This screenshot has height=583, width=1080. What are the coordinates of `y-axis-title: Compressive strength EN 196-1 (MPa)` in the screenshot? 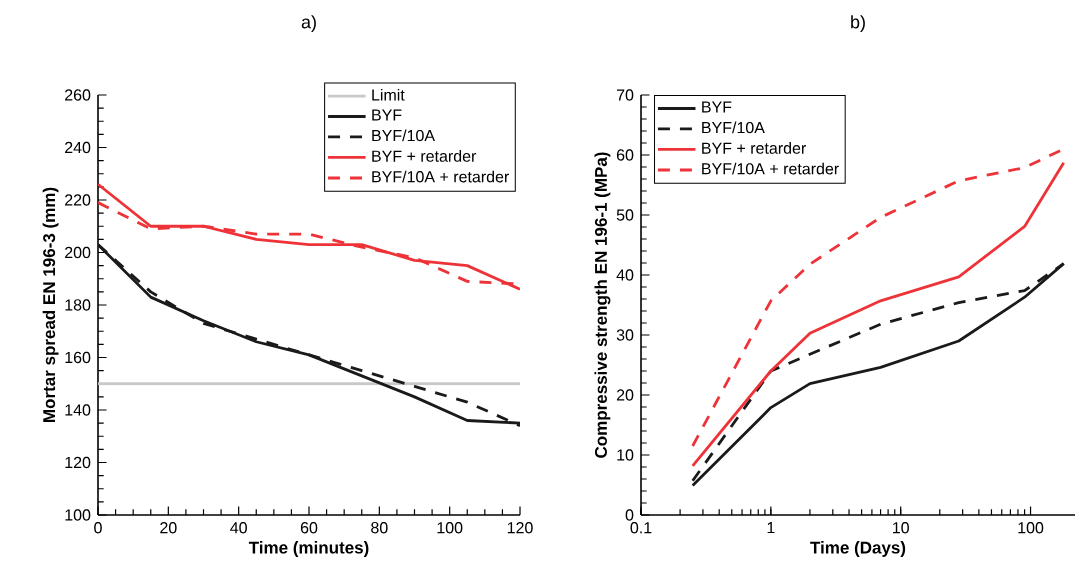 It's located at (602, 305).